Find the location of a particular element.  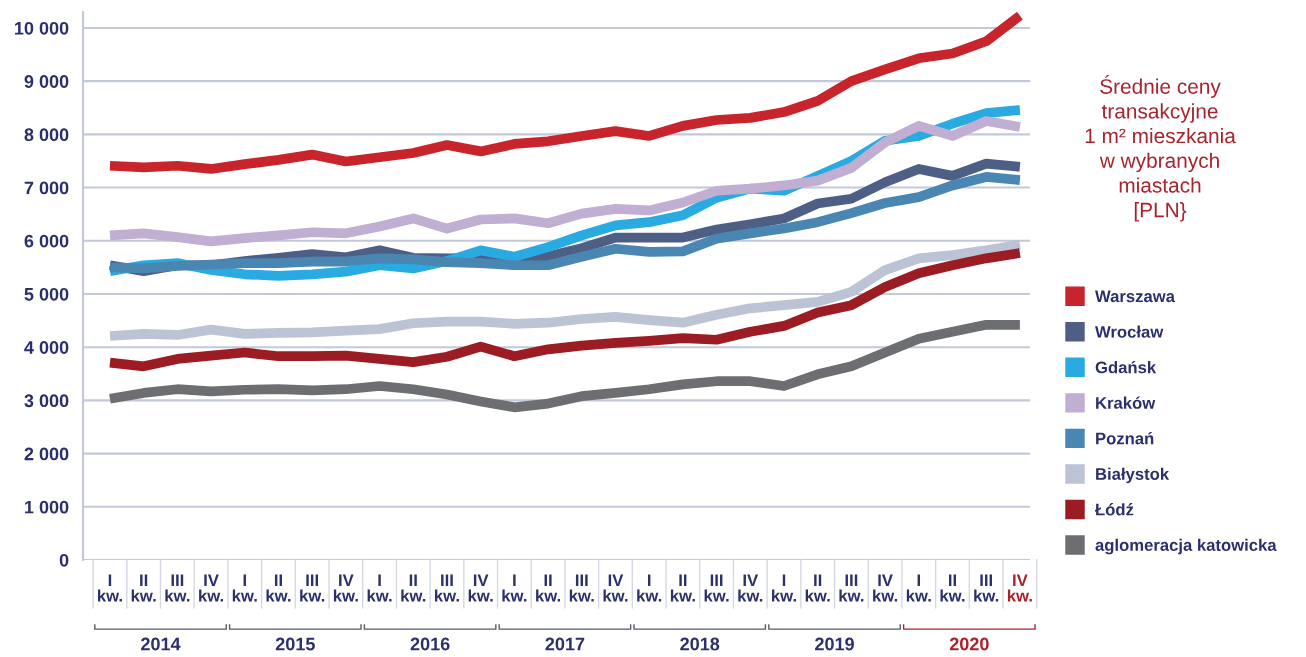

y-tick-label: 2 000 is located at coordinates (46, 454).